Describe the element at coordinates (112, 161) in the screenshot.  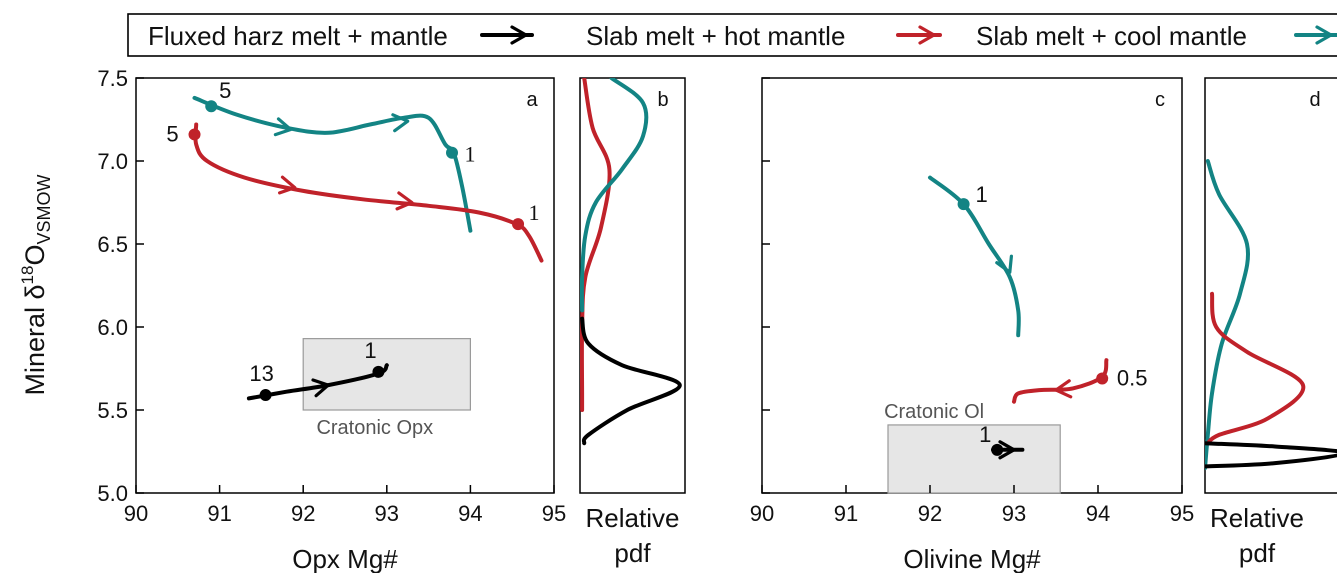
I see `y-tick-label: 7.0` at that location.